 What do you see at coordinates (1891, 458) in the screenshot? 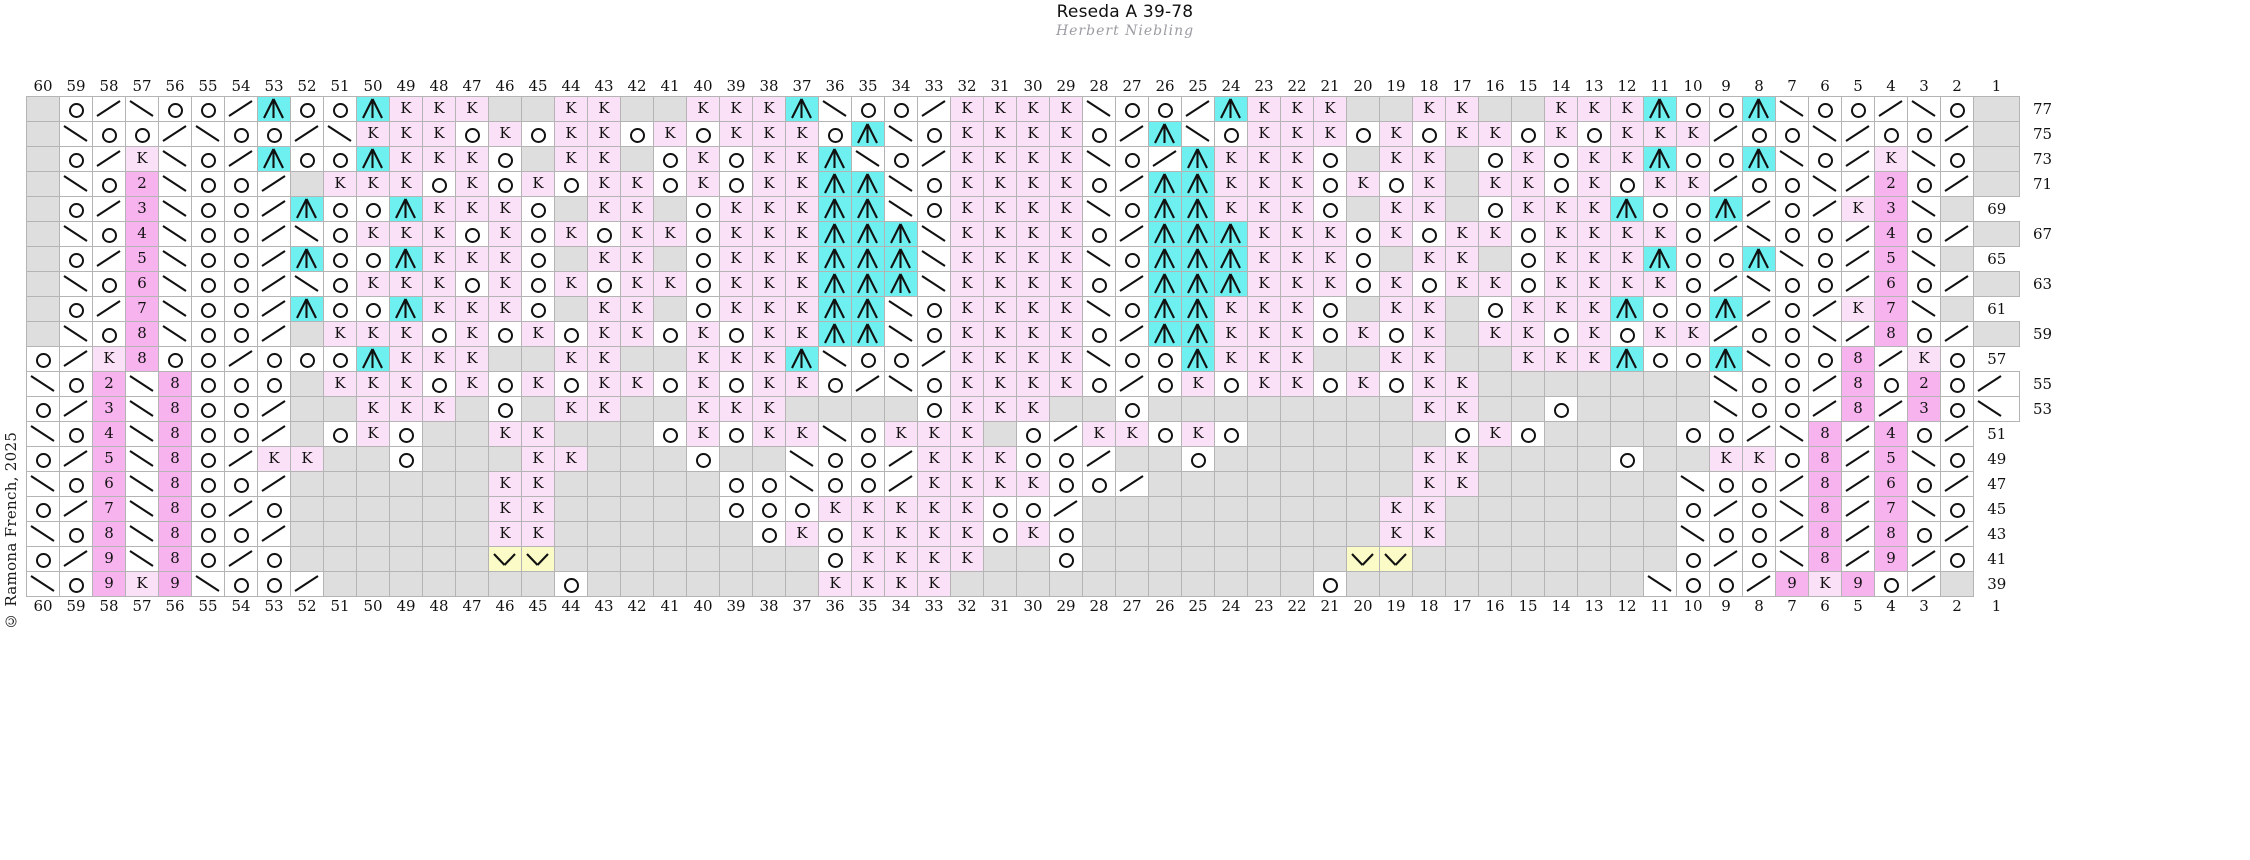
I see `cell-count-5: 5` at bounding box center [1891, 458].